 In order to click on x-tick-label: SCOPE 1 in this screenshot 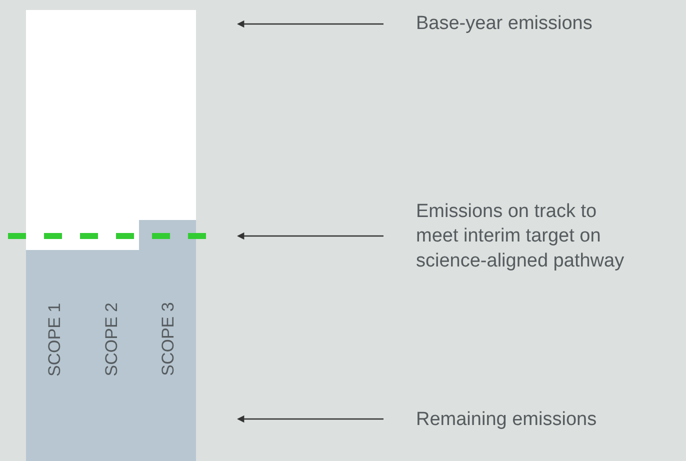, I will do `click(54, 339)`.